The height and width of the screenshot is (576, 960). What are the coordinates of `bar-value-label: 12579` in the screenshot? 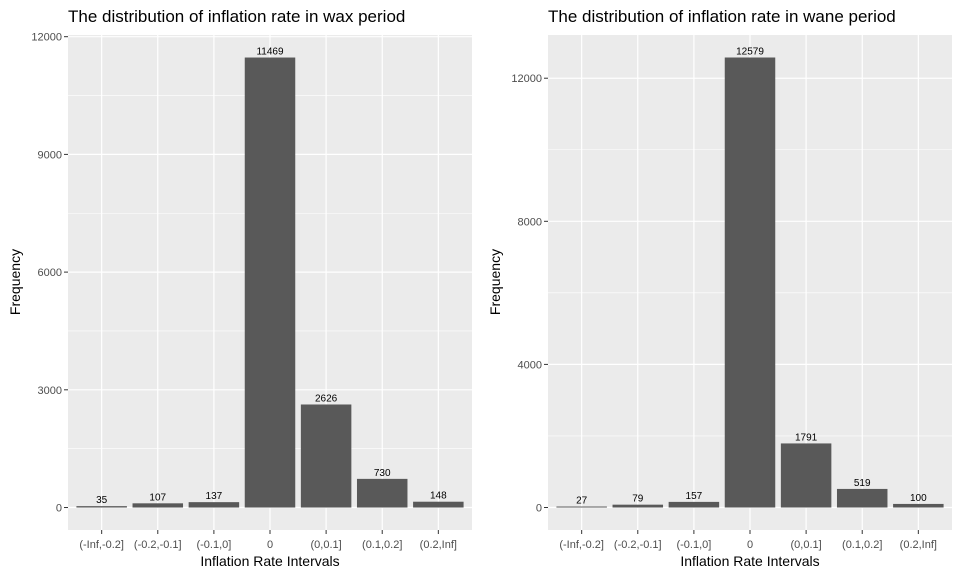 It's located at (750, 52).